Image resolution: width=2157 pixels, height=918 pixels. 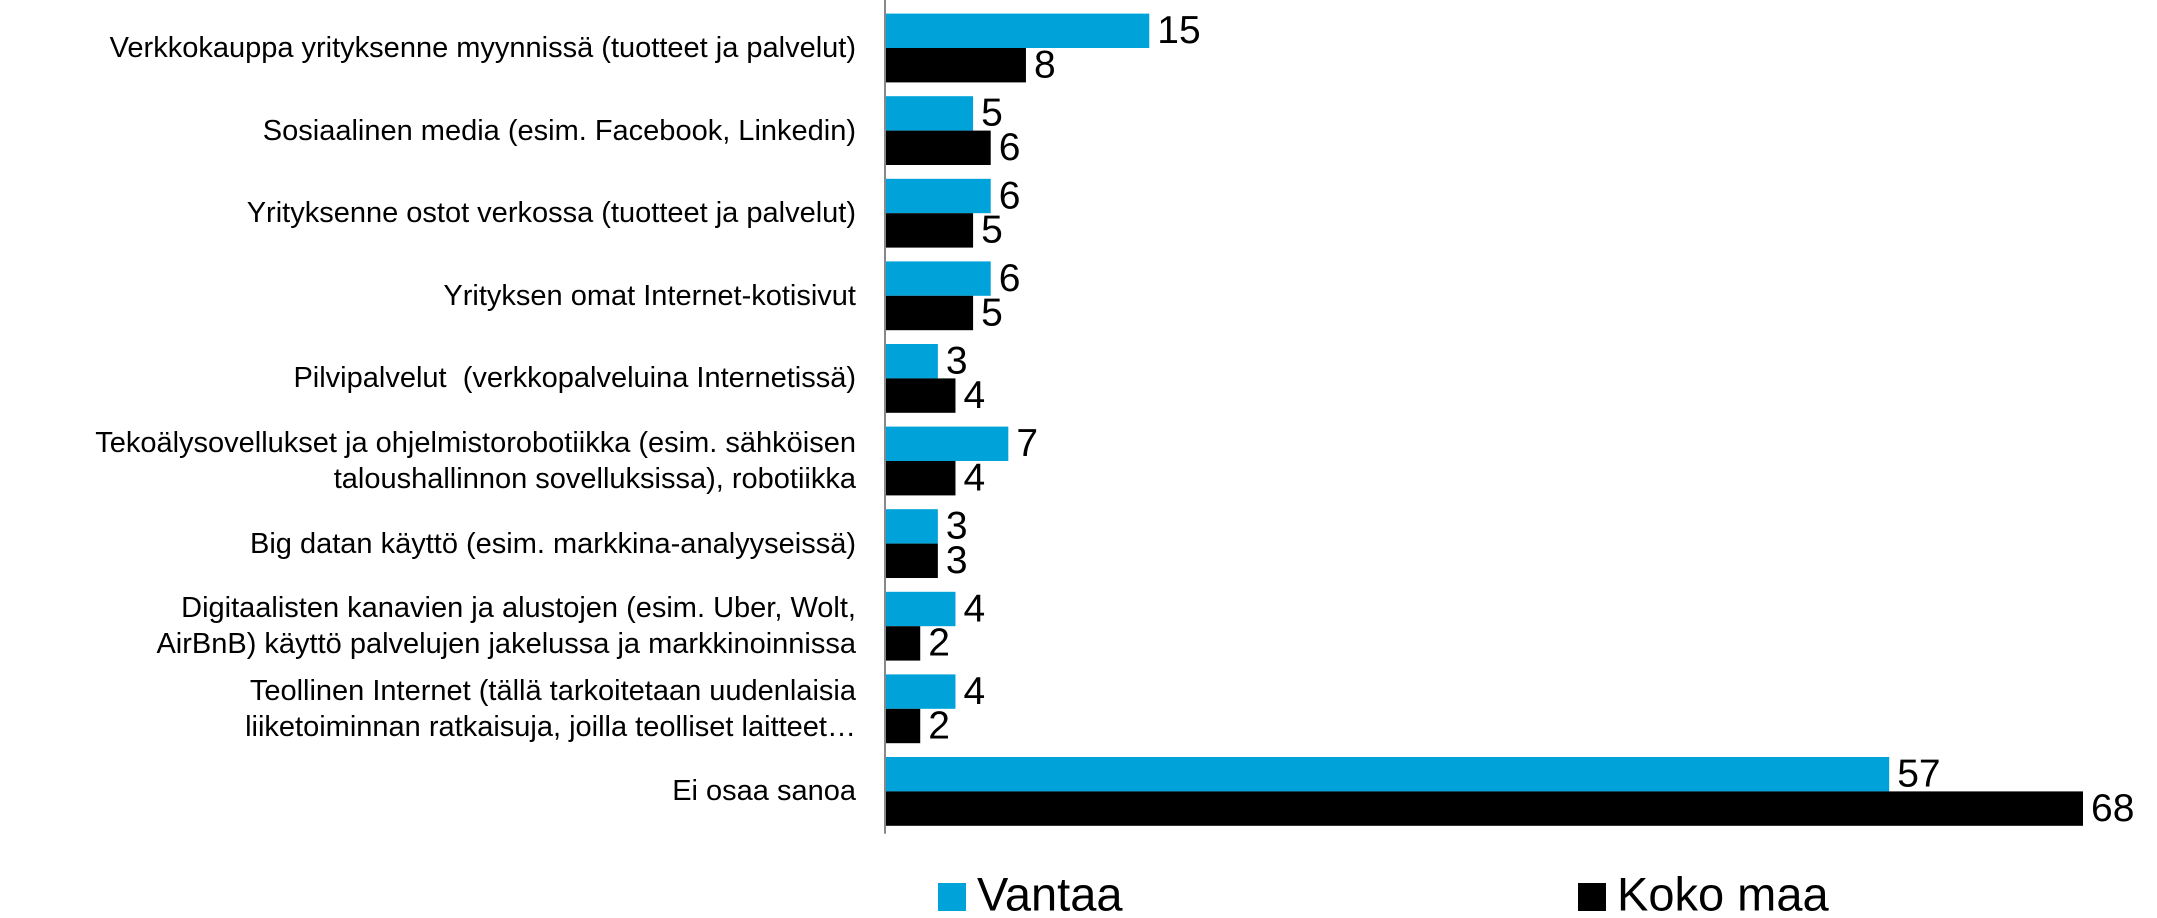 I want to click on category-label: Ei osaa sanoa, so click(x=764, y=791).